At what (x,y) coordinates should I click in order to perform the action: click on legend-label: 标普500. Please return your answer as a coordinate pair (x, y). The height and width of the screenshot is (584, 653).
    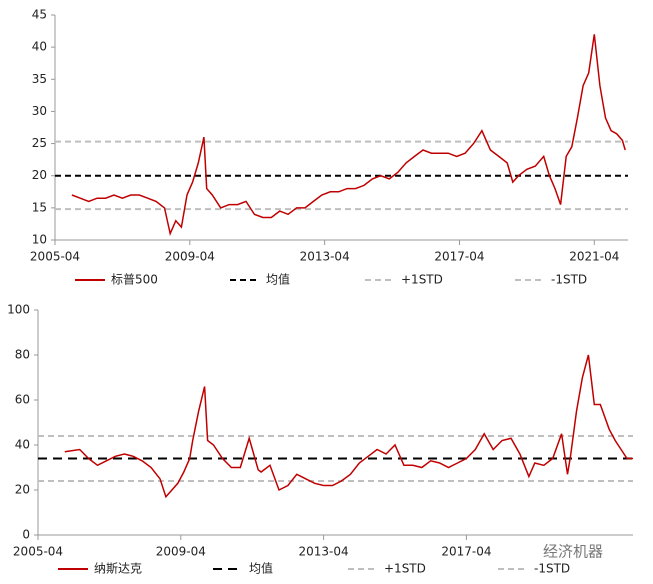
    Looking at the image, I should click on (134, 280).